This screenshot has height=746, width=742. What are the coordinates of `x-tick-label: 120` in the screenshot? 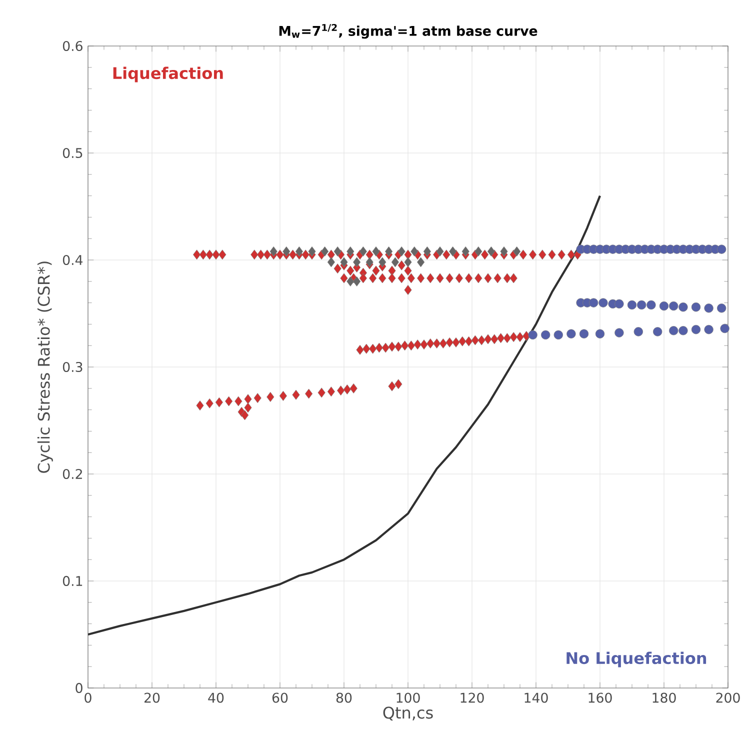 It's located at (472, 697).